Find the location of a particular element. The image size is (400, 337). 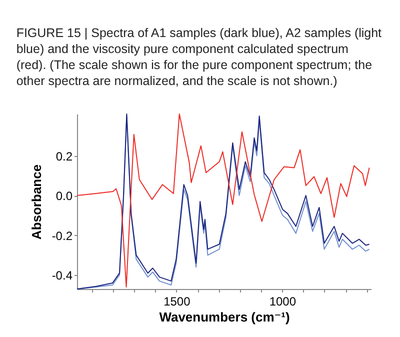

y-axis-title: Absorbance is located at coordinates (36, 202).